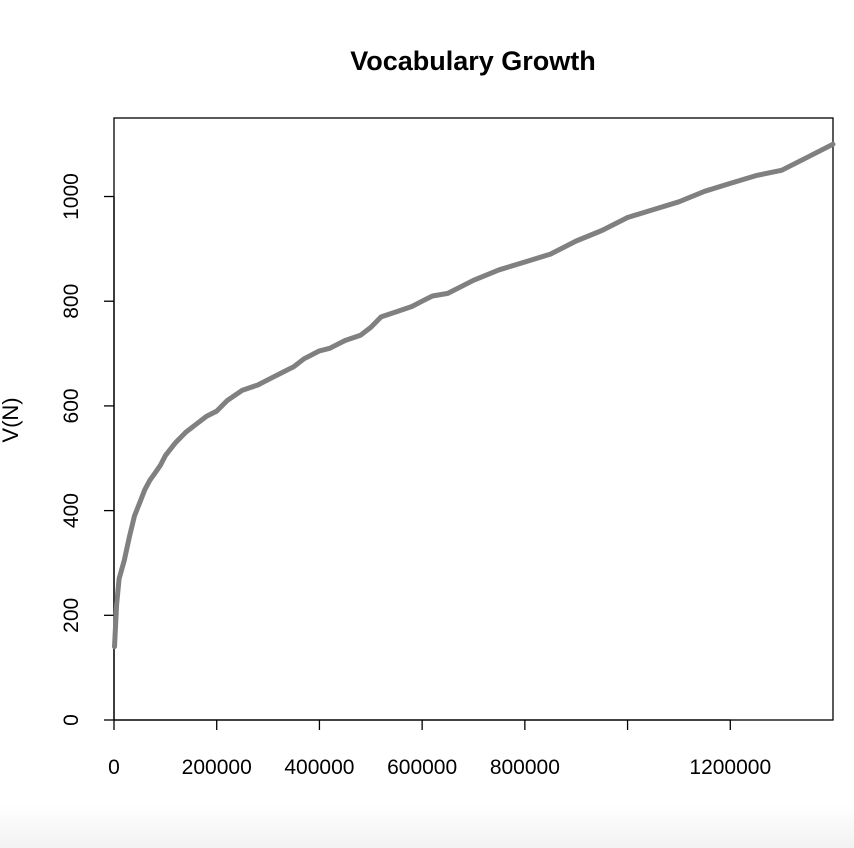 The image size is (854, 848). Describe the element at coordinates (71, 301) in the screenshot. I see `y-tick-label: 800` at that location.